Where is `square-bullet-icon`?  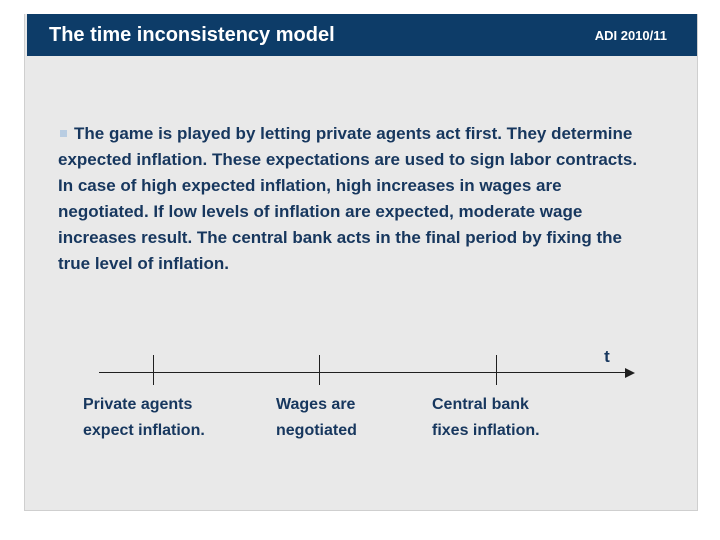
square-bullet-icon is located at coordinates (63, 134).